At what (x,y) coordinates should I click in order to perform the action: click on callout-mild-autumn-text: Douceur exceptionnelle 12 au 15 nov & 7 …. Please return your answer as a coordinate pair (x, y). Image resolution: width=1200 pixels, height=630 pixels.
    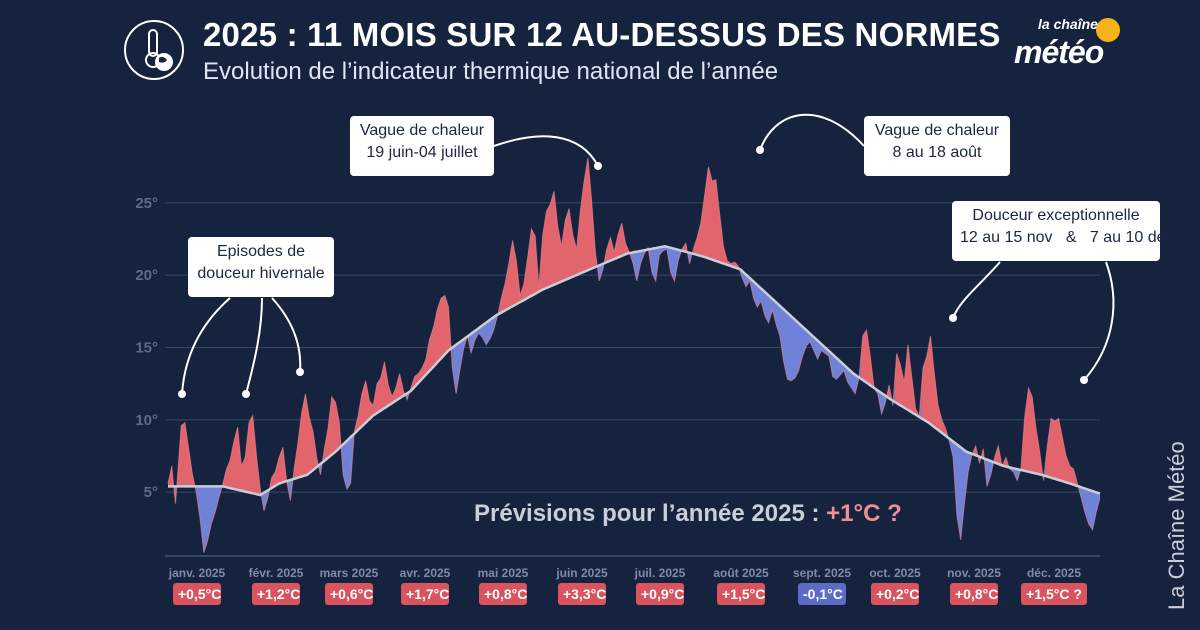
    Looking at the image, I should click on (1067, 226).